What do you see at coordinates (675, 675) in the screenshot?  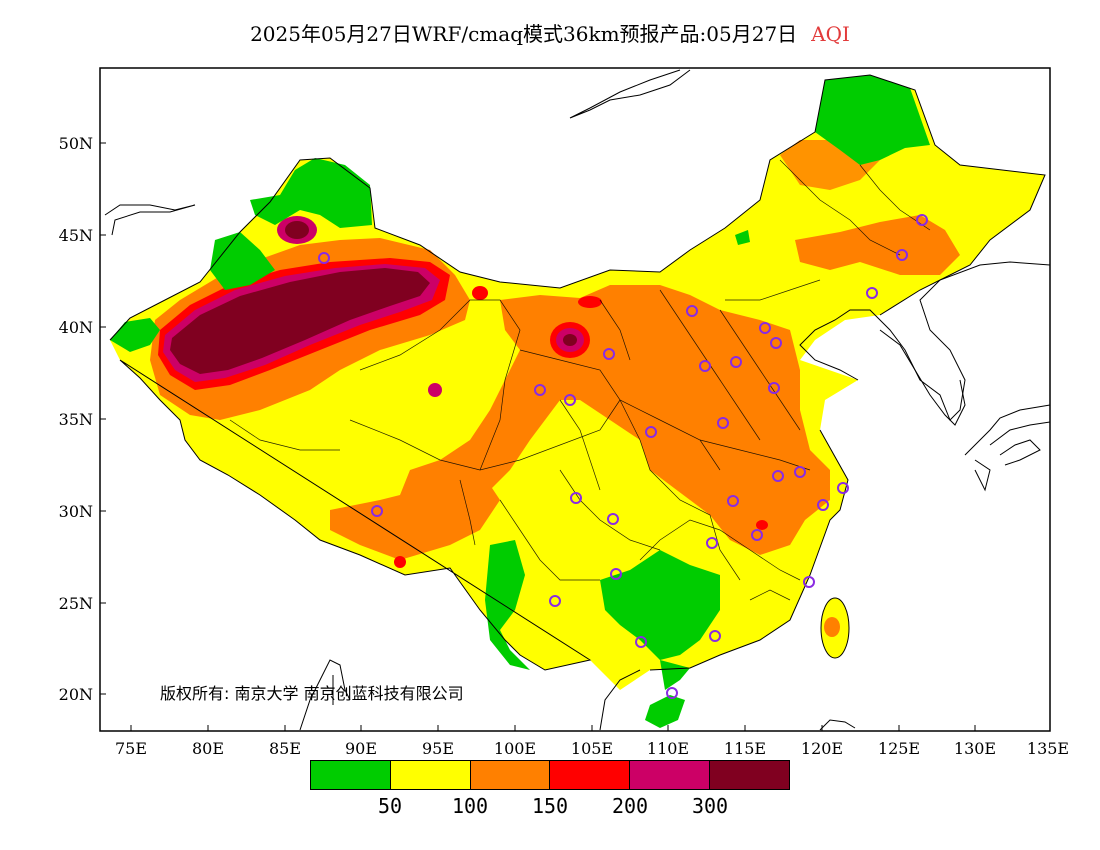 I see `green-region-south-coast` at bounding box center [675, 675].